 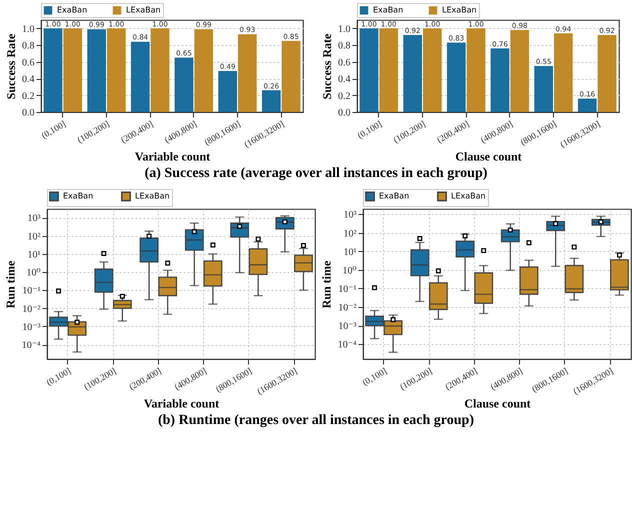 What do you see at coordinates (316, 174) in the screenshot?
I see `text: (a) Success rate (average over all instances in each group)` at bounding box center [316, 174].